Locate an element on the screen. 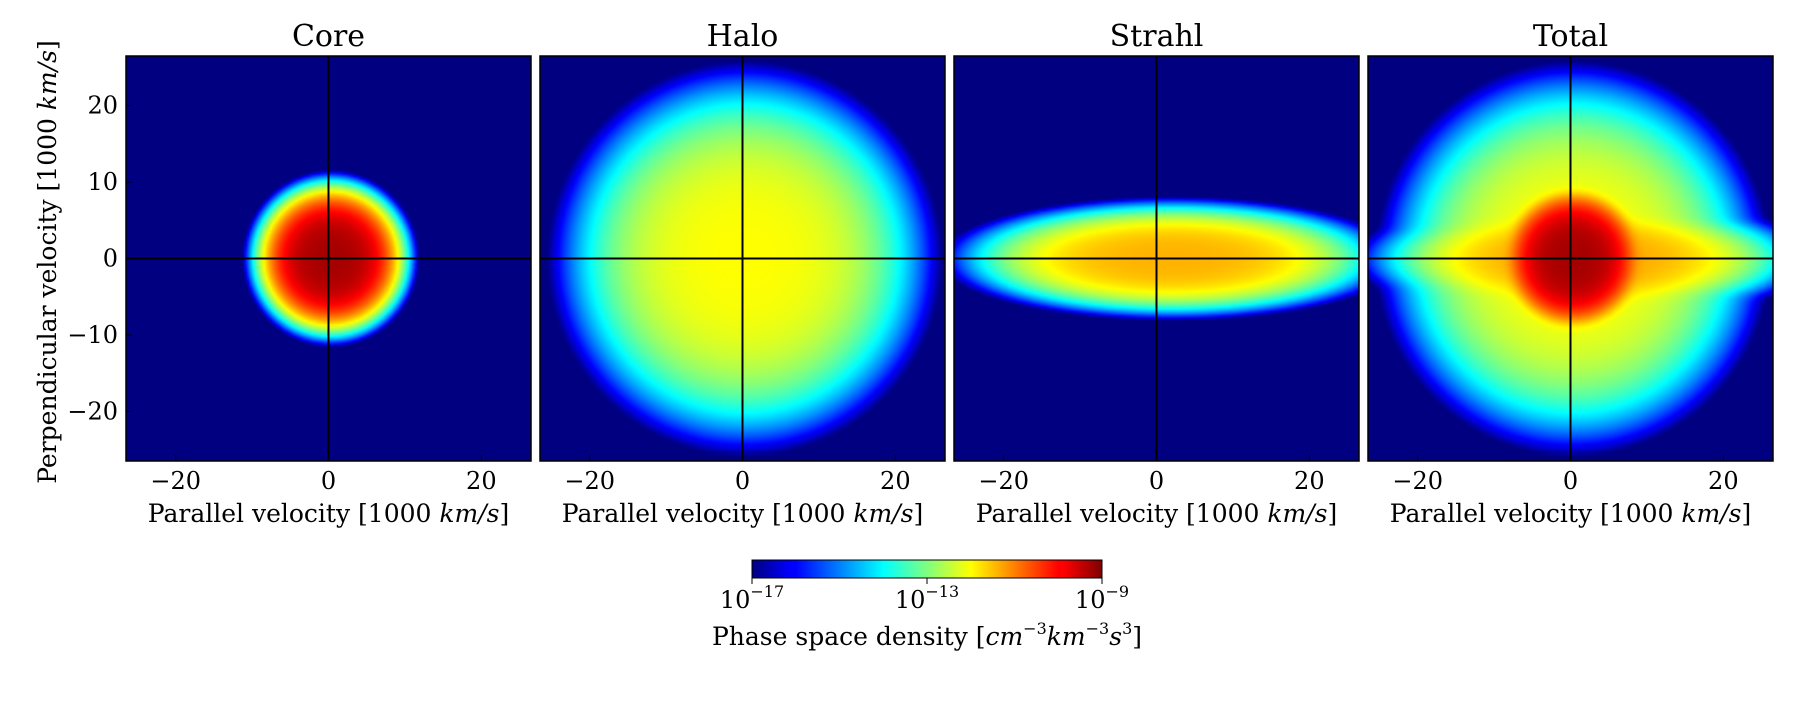 The image size is (1800, 720). y-tick-label: 10 is located at coordinates (102, 182).